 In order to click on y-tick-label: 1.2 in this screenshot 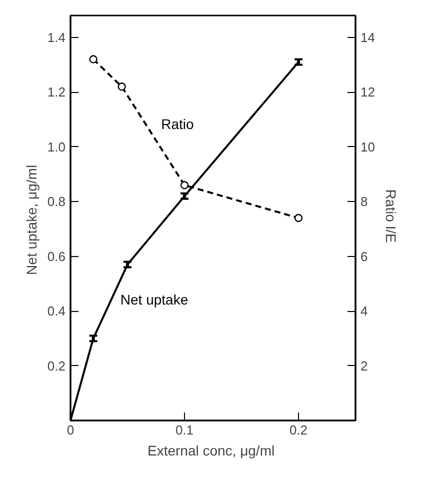, I will do `click(56, 92)`.